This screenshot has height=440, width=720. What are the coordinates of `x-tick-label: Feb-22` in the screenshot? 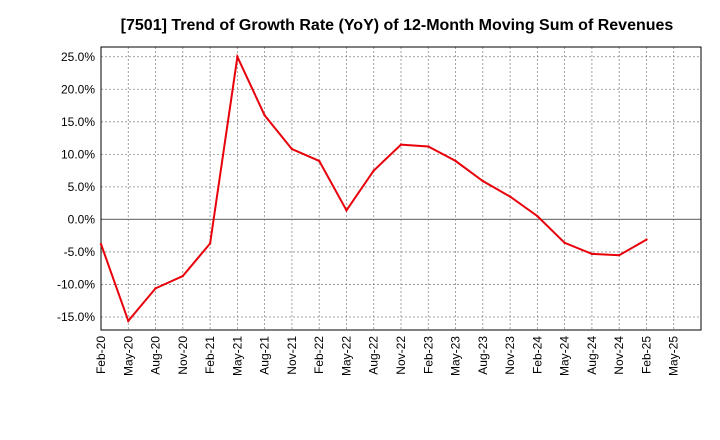 It's located at (319, 355).